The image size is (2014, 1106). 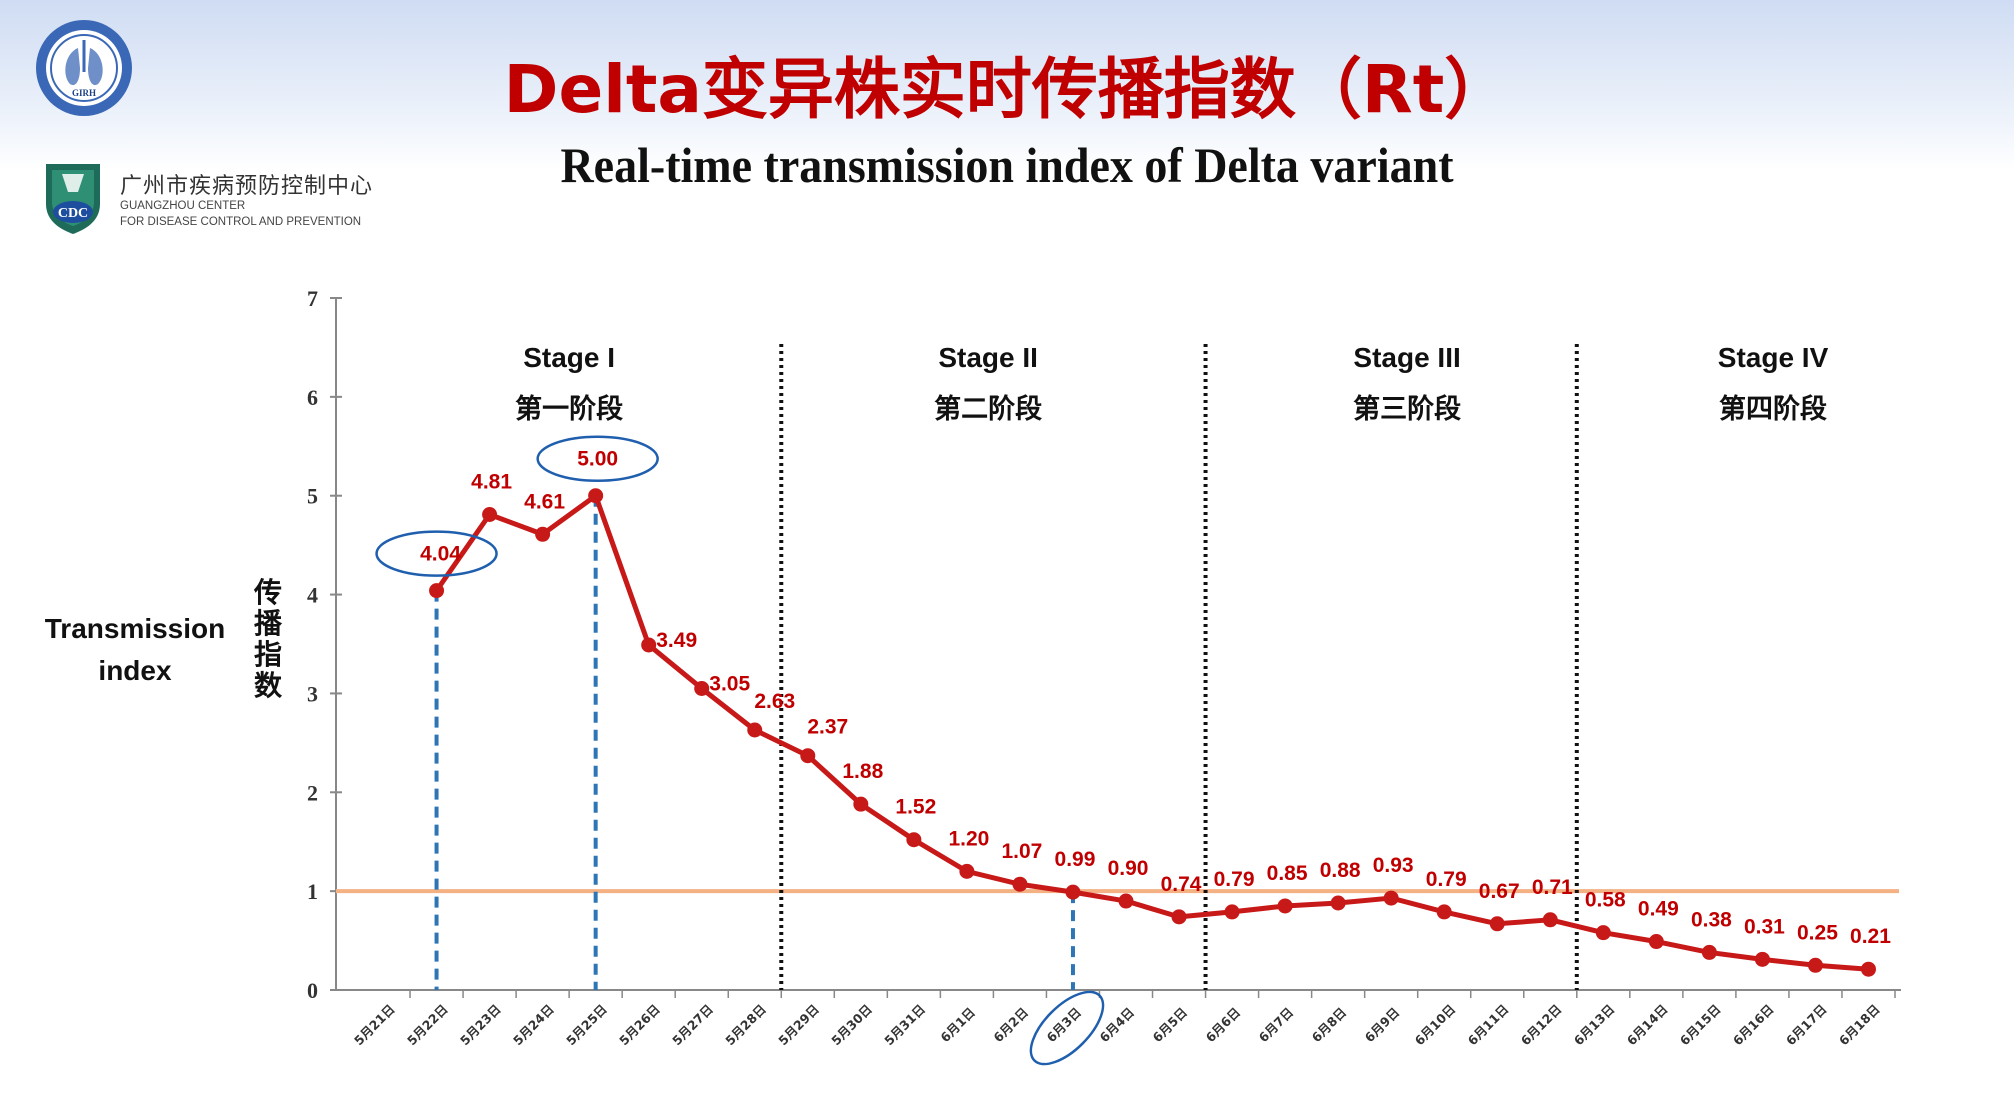 I want to click on y-axis-title-char: 数, so click(x=268, y=685).